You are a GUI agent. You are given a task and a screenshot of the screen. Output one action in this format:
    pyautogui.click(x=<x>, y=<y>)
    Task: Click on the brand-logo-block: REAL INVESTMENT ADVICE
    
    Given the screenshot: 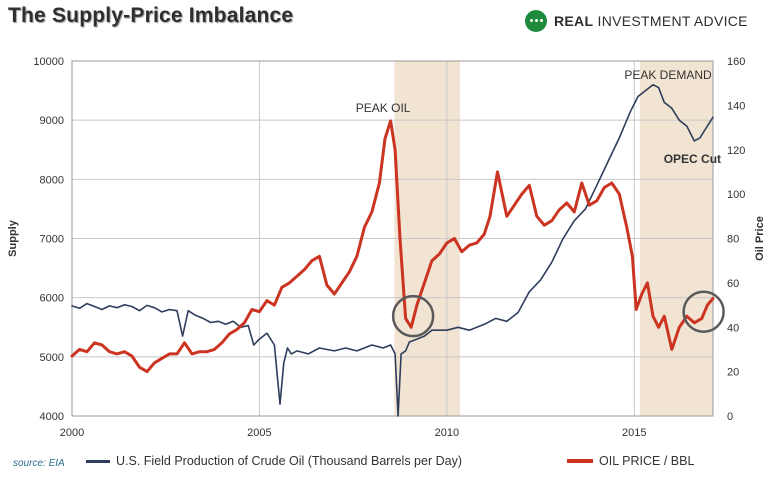 What is the action you would take?
    pyautogui.click(x=636, y=21)
    